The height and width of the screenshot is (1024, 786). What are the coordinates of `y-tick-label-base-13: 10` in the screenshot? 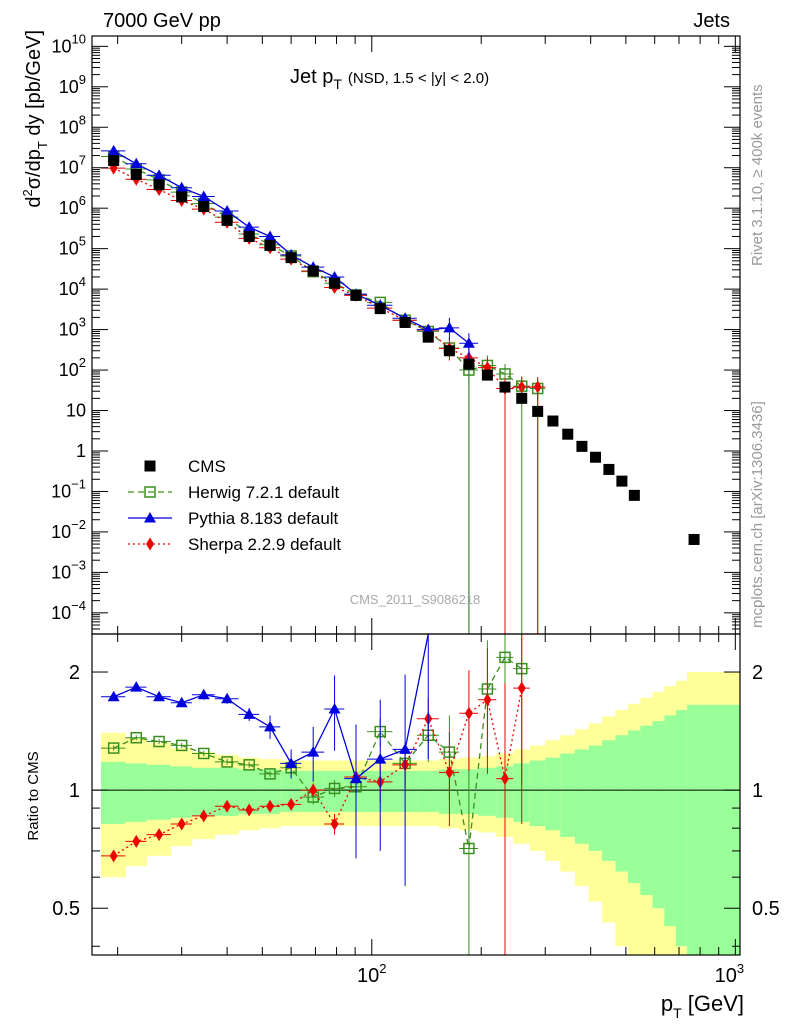 It's located at (61, 572).